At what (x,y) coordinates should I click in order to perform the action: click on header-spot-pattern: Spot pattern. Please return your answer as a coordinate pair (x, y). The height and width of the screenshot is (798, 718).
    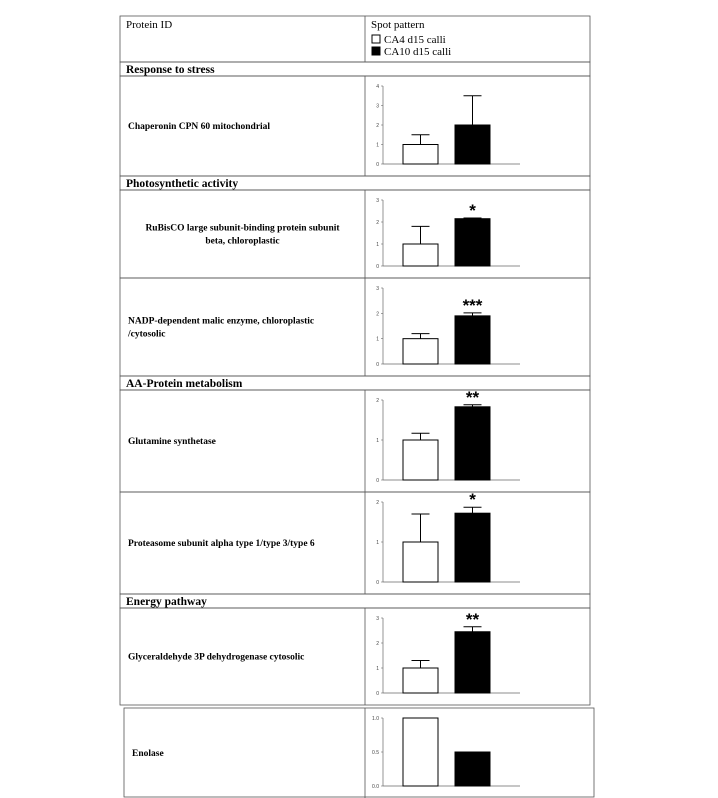
    Looking at the image, I should click on (398, 25).